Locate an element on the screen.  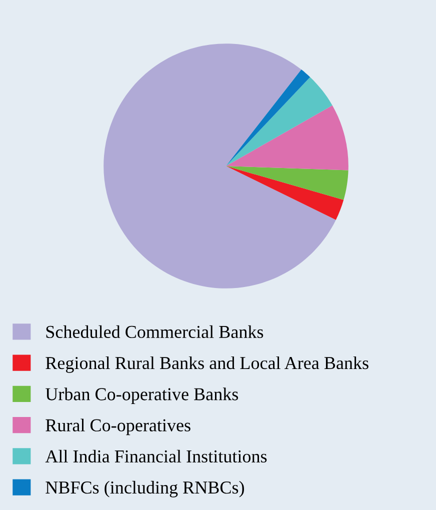
legend-label: Rural Co-operatives is located at coordinates (118, 427).